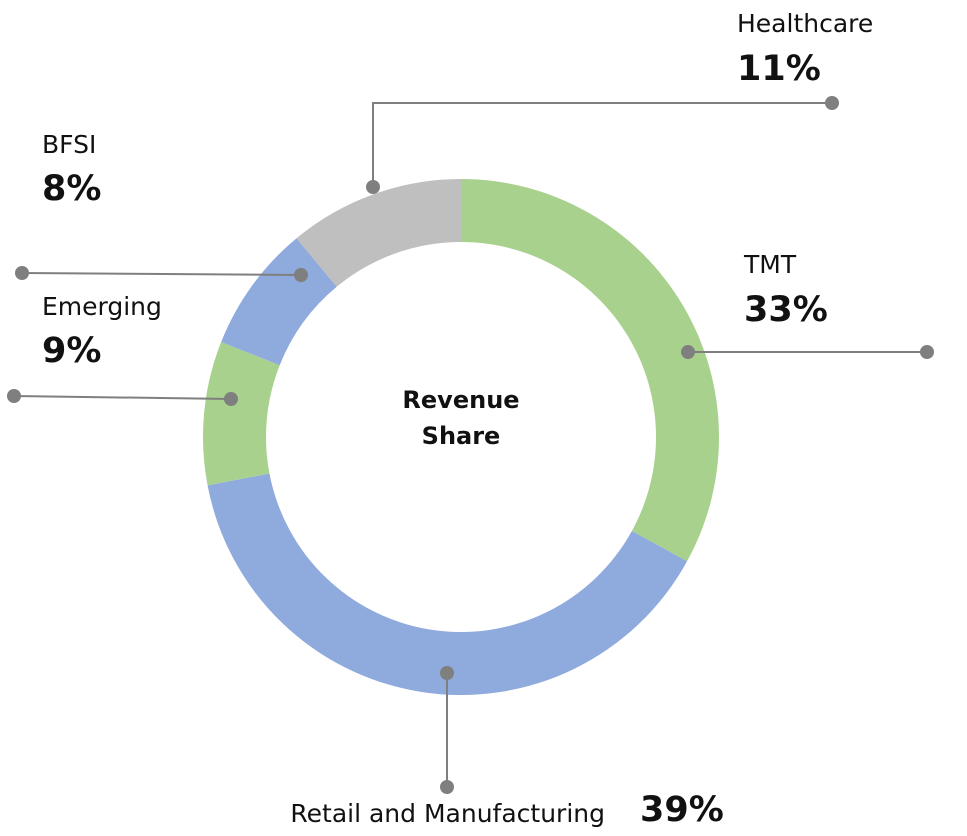 The height and width of the screenshot is (836, 967). I want to click on value-label: 8%, so click(71, 189).